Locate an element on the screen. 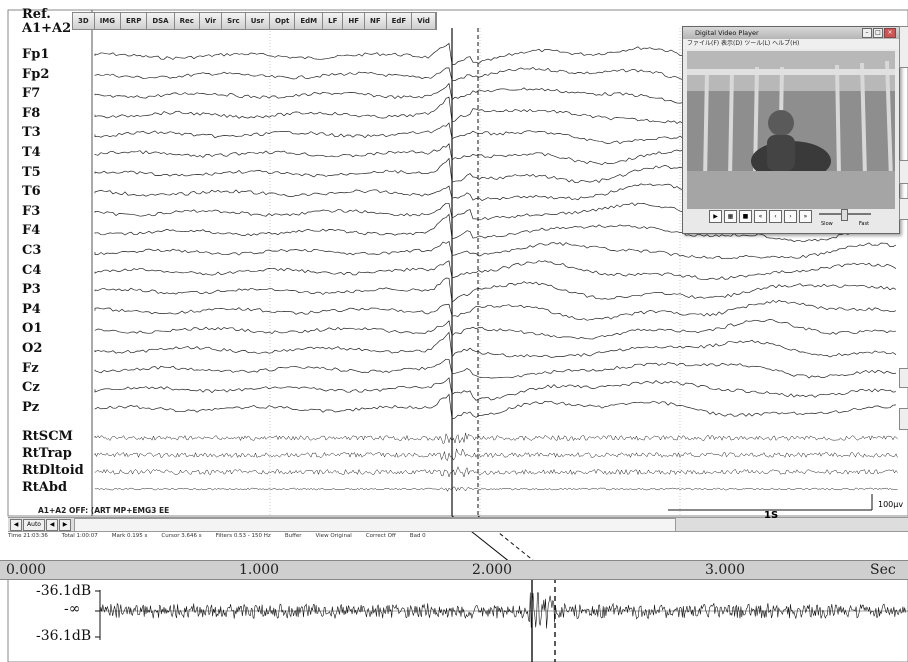 The width and height of the screenshot is (908, 662). tick-3: 3.000 is located at coordinates (725, 570).